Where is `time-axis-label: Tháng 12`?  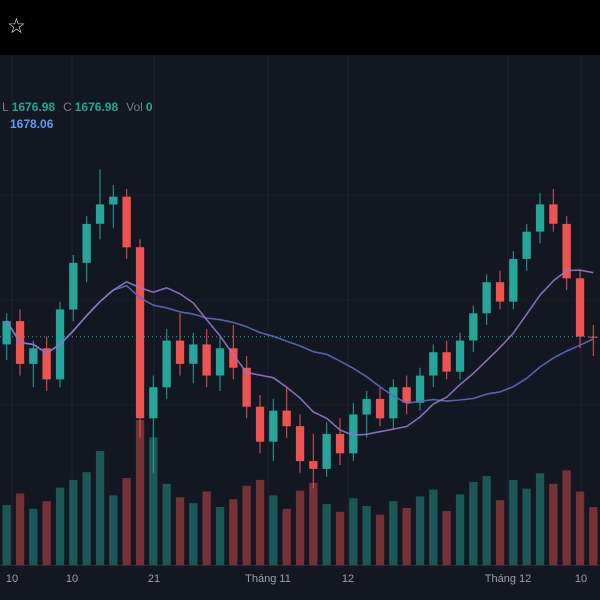 time-axis-label: Tháng 12 is located at coordinates (508, 579).